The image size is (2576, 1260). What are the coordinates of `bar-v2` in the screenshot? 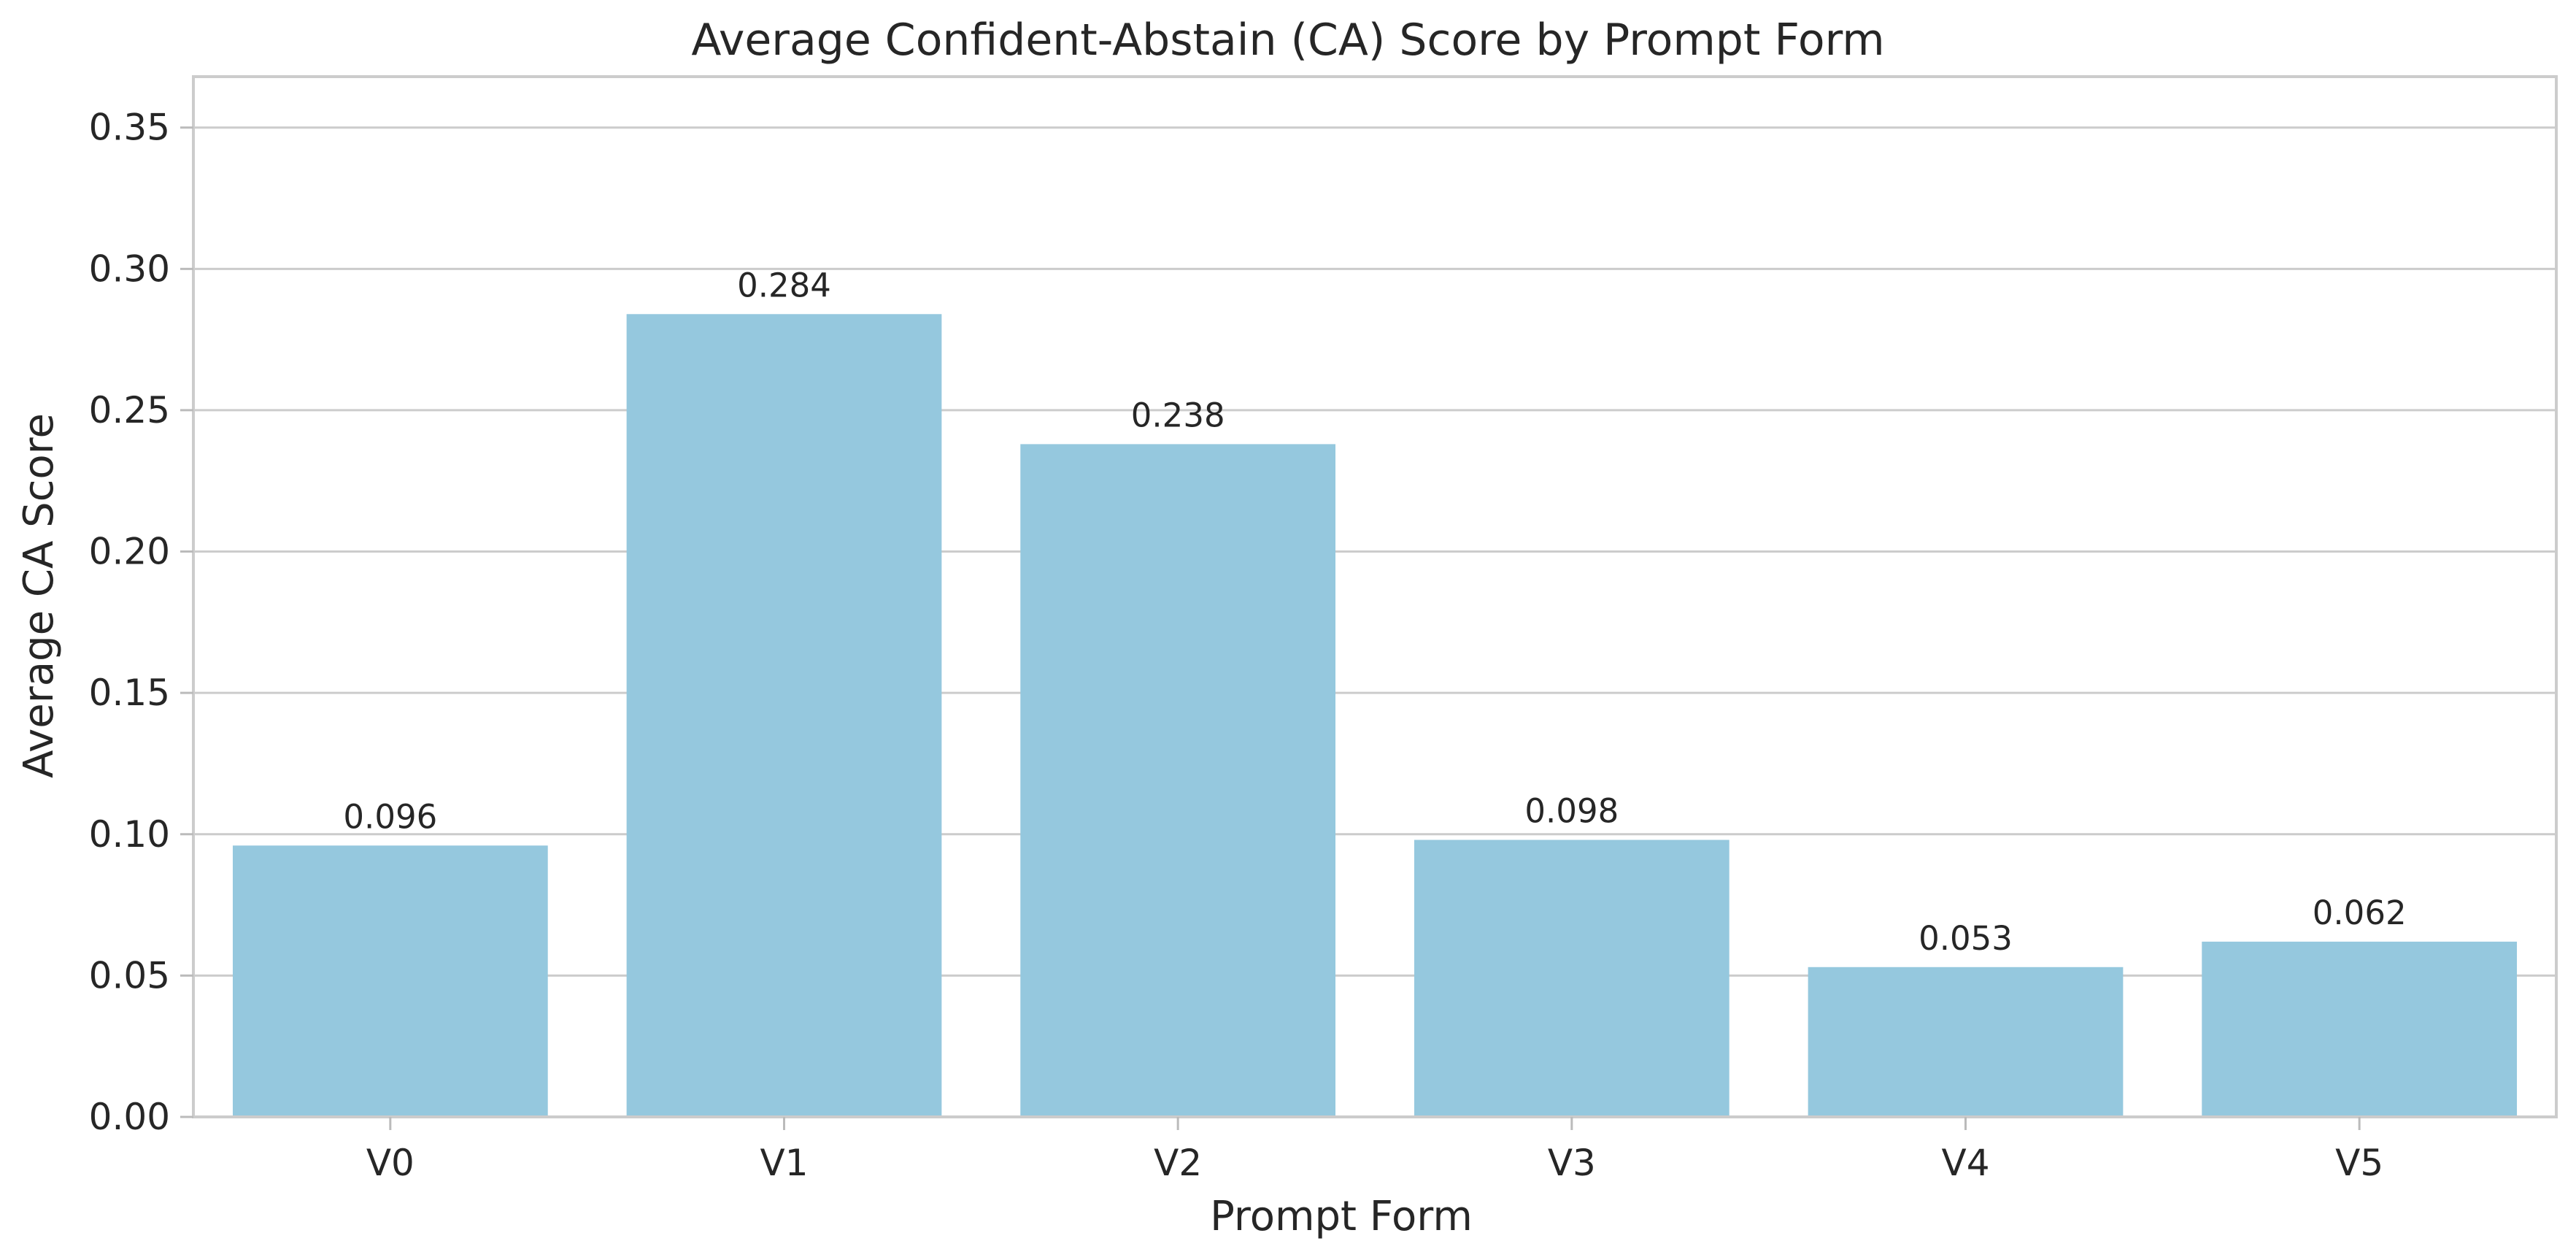 It's located at (1178, 780).